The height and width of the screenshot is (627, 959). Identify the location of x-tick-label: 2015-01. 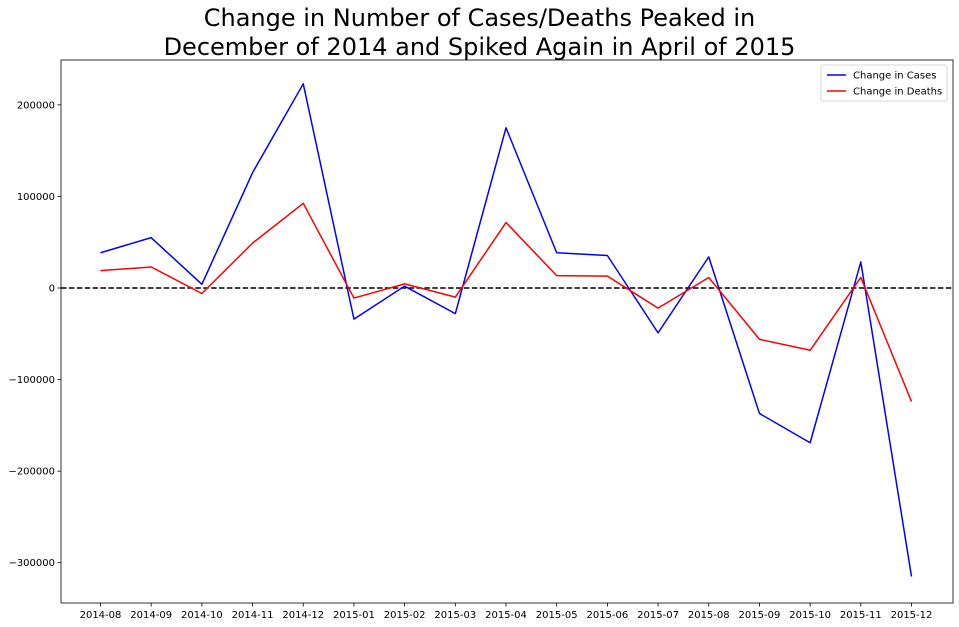
(354, 615).